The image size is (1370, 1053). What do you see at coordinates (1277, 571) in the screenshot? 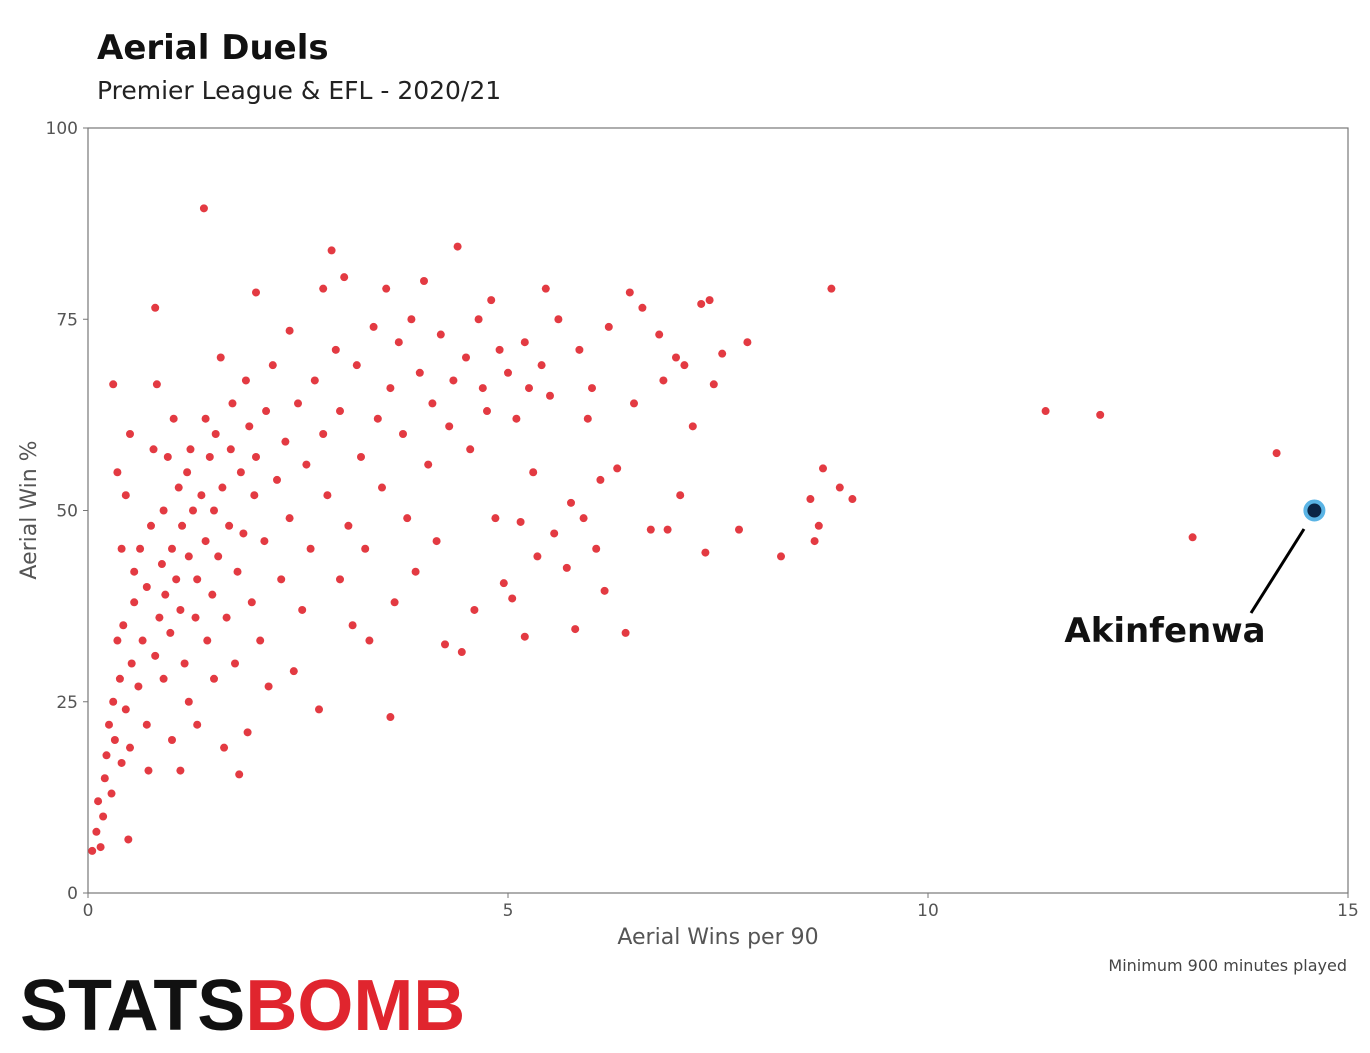
I see `annotation-line` at bounding box center [1277, 571].